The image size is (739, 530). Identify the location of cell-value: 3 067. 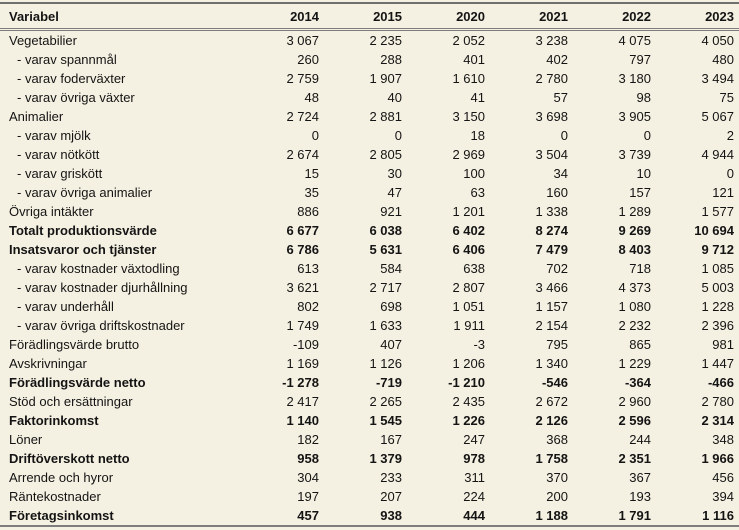
(302, 40).